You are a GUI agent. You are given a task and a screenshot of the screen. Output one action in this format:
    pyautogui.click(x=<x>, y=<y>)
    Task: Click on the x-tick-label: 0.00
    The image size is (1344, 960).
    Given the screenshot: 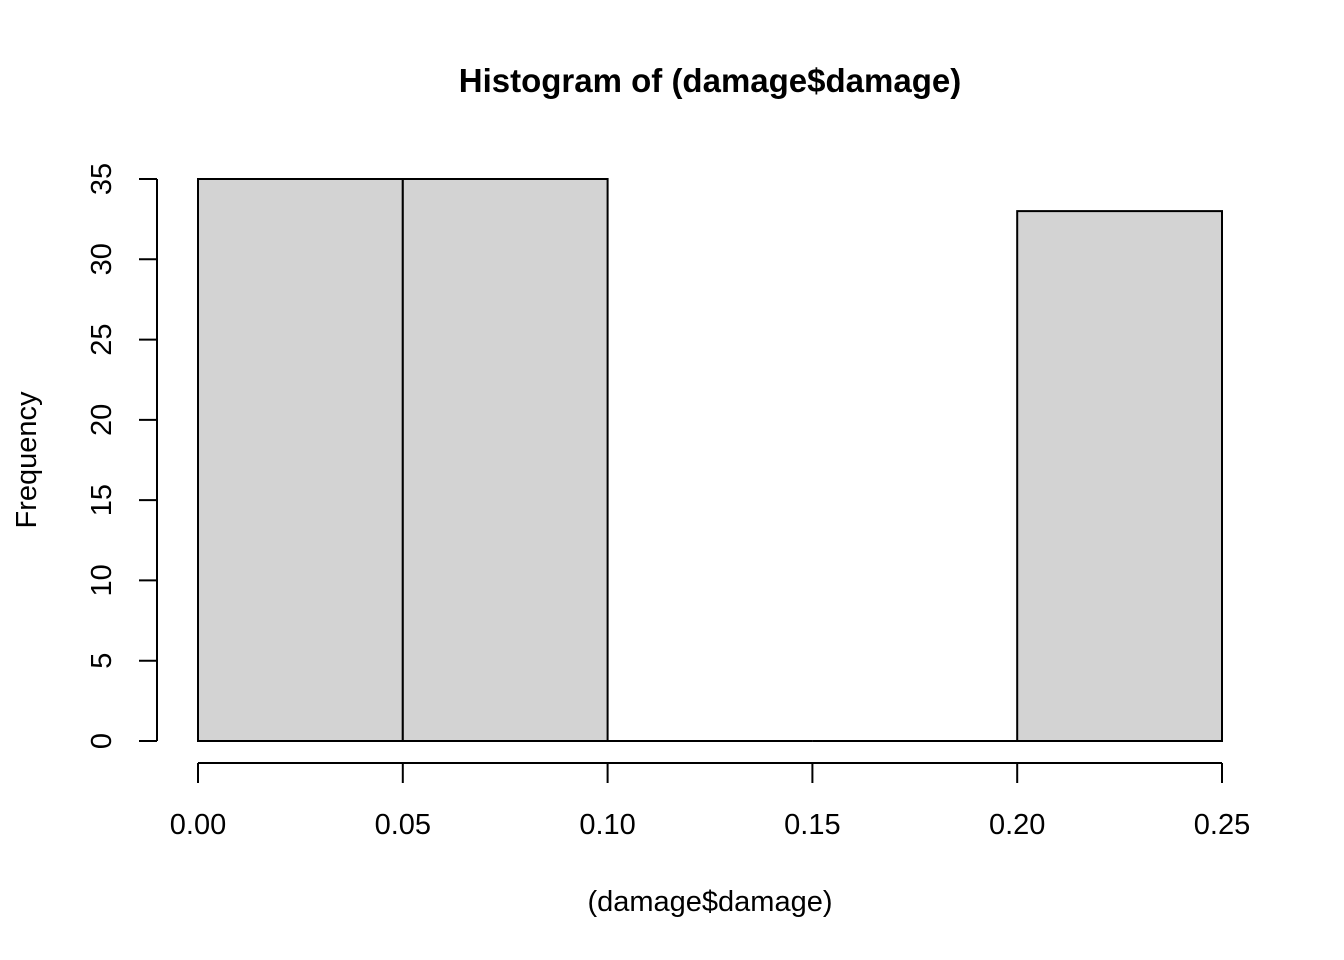 What is the action you would take?
    pyautogui.click(x=198, y=825)
    